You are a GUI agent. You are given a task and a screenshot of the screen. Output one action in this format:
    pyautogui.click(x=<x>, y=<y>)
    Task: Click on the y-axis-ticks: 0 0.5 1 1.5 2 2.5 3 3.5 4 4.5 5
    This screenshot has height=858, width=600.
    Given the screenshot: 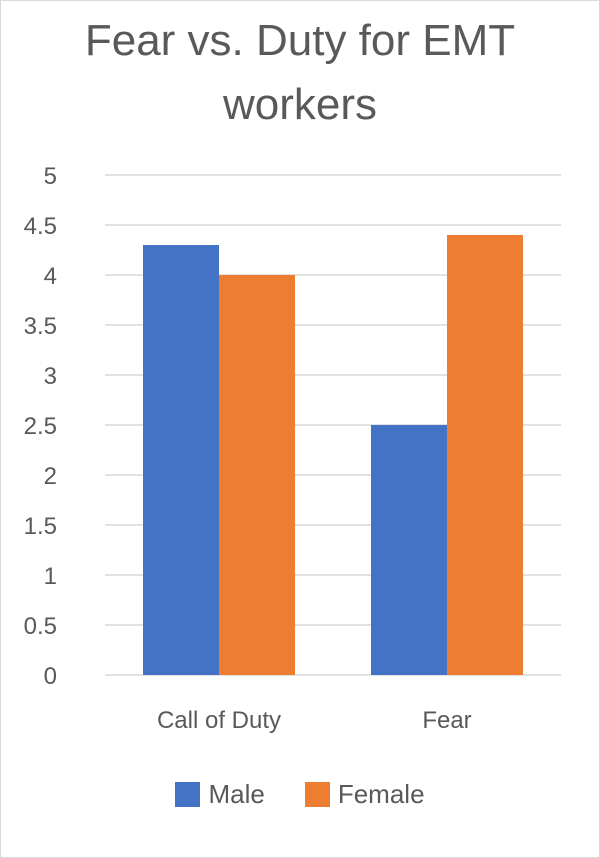 What is the action you would take?
    pyautogui.click(x=40, y=426)
    